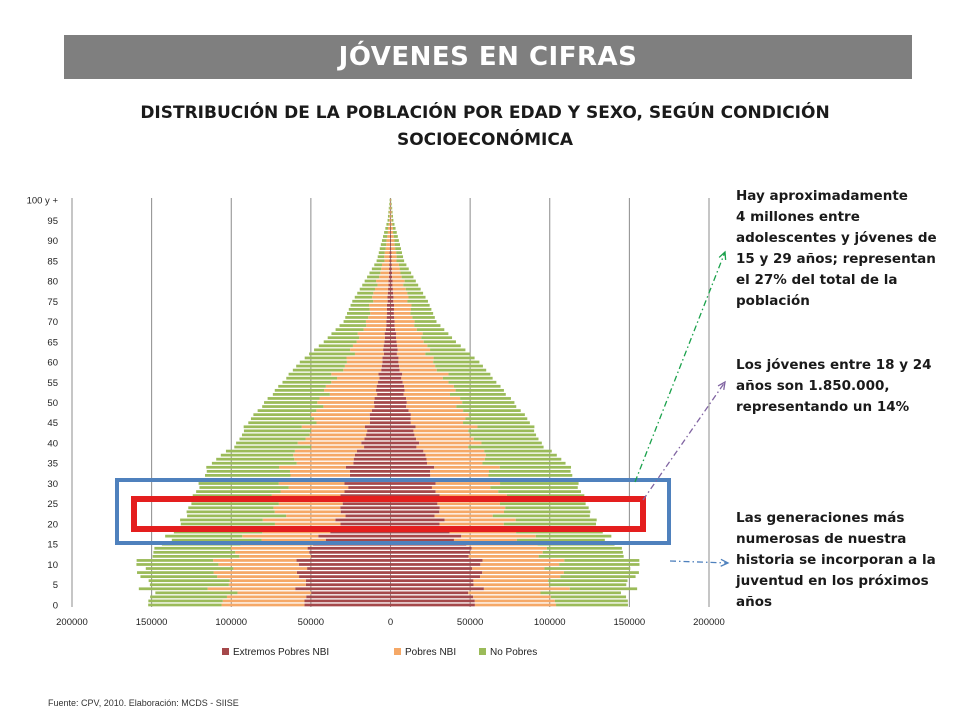  I want to click on y-tick-label: 100 y +, so click(43, 201).